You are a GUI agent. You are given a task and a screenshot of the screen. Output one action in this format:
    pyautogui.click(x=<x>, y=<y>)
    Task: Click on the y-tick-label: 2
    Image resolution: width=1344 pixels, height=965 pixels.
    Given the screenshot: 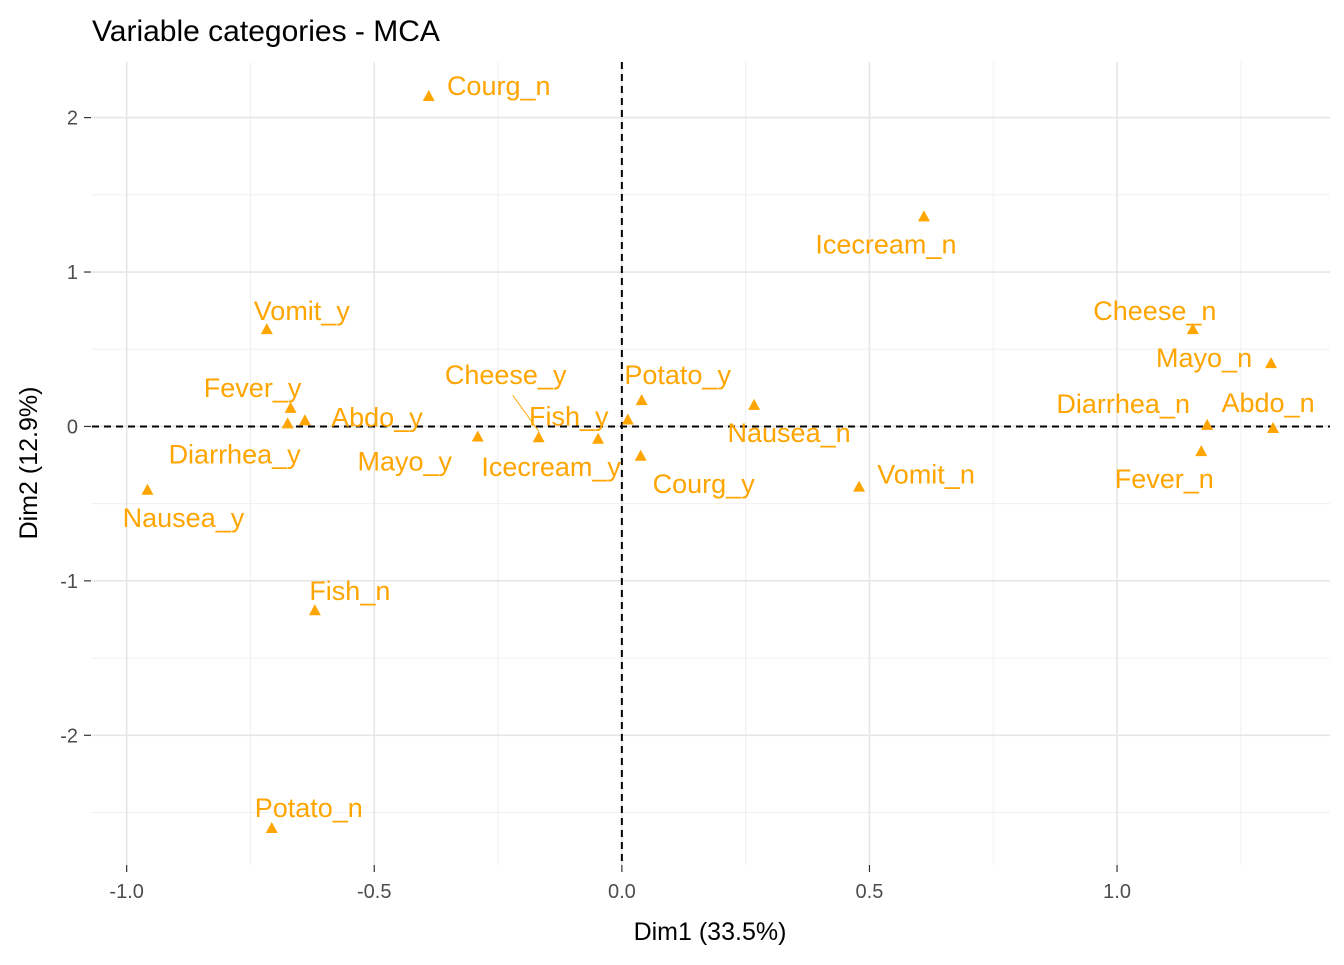 What is the action you would take?
    pyautogui.click(x=72, y=119)
    